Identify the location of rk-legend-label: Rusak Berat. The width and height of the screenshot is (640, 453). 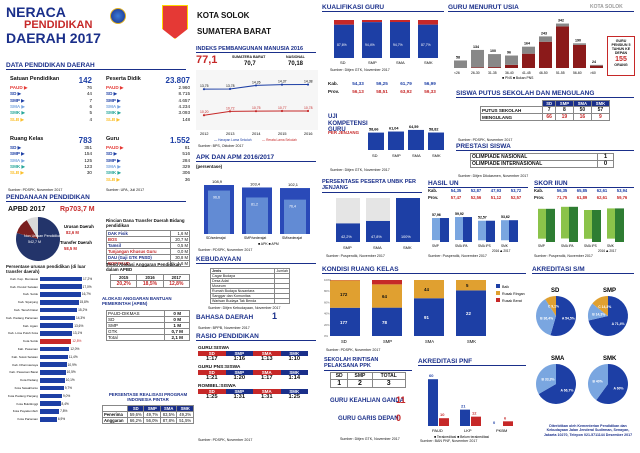
(512, 301).